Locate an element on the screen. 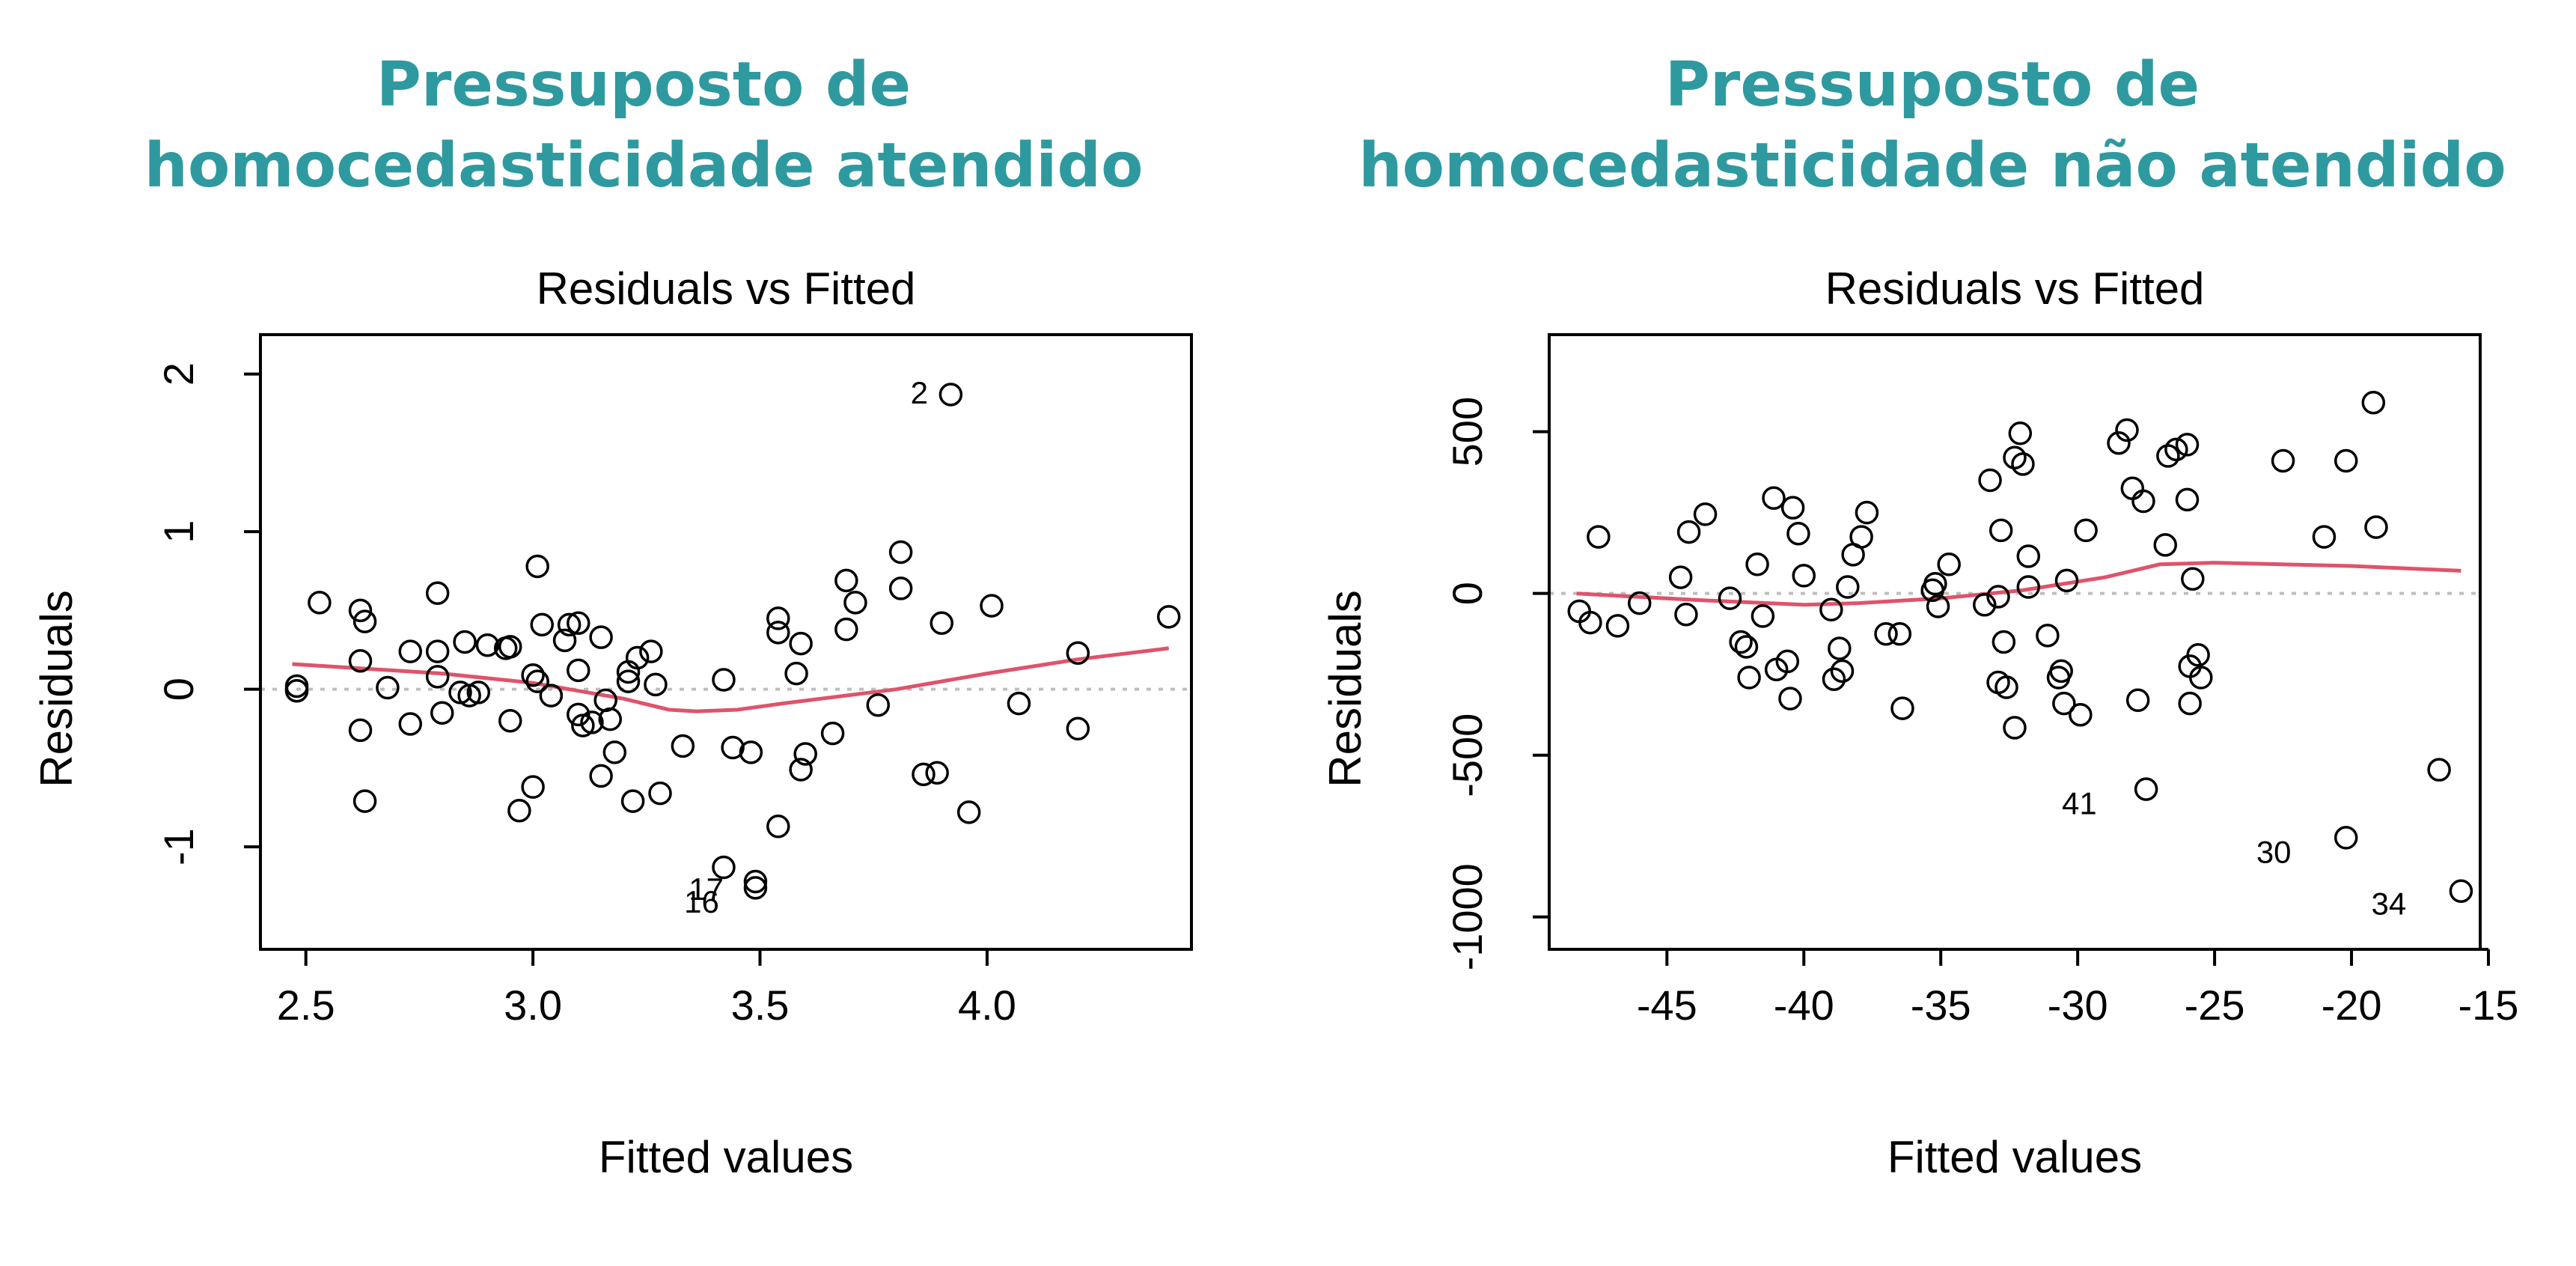 The image size is (2576, 1266). chart-left-x-tick-label: 4.0 is located at coordinates (987, 1005).